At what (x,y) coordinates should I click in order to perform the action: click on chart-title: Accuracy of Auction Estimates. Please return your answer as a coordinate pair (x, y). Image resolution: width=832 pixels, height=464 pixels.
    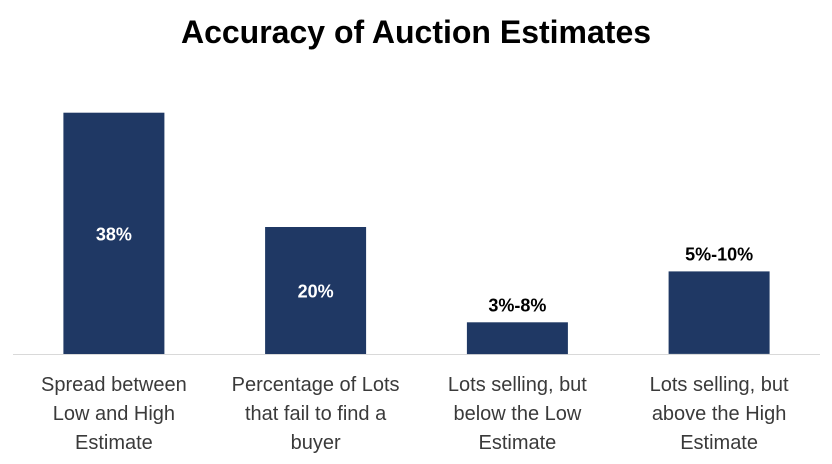
    Looking at the image, I should click on (416, 32).